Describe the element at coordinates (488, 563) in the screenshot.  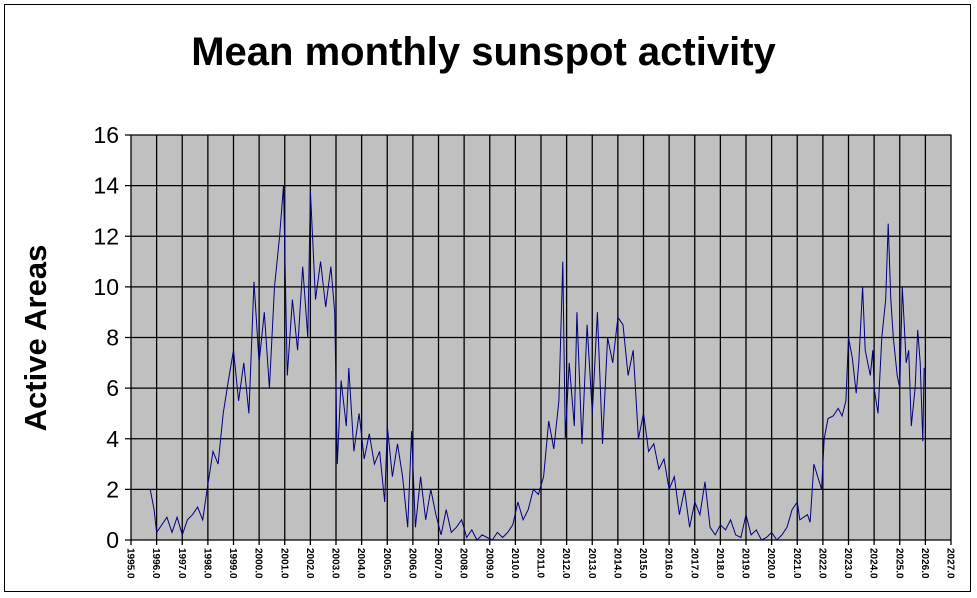
I see `x-tick-label: 2009.0` at that location.